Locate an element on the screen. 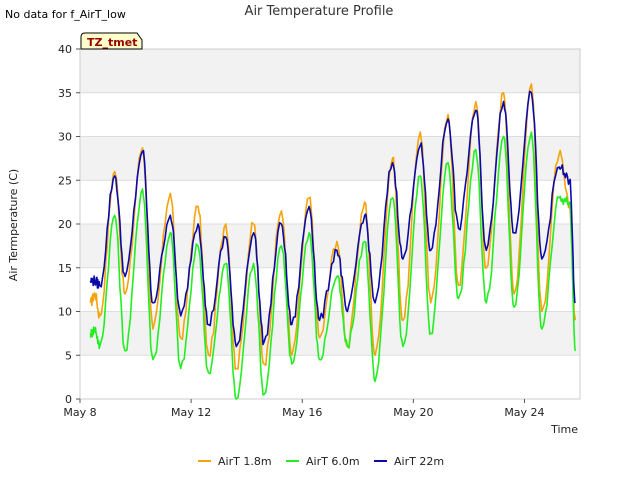  site-label-box is located at coordinates (111, 41).